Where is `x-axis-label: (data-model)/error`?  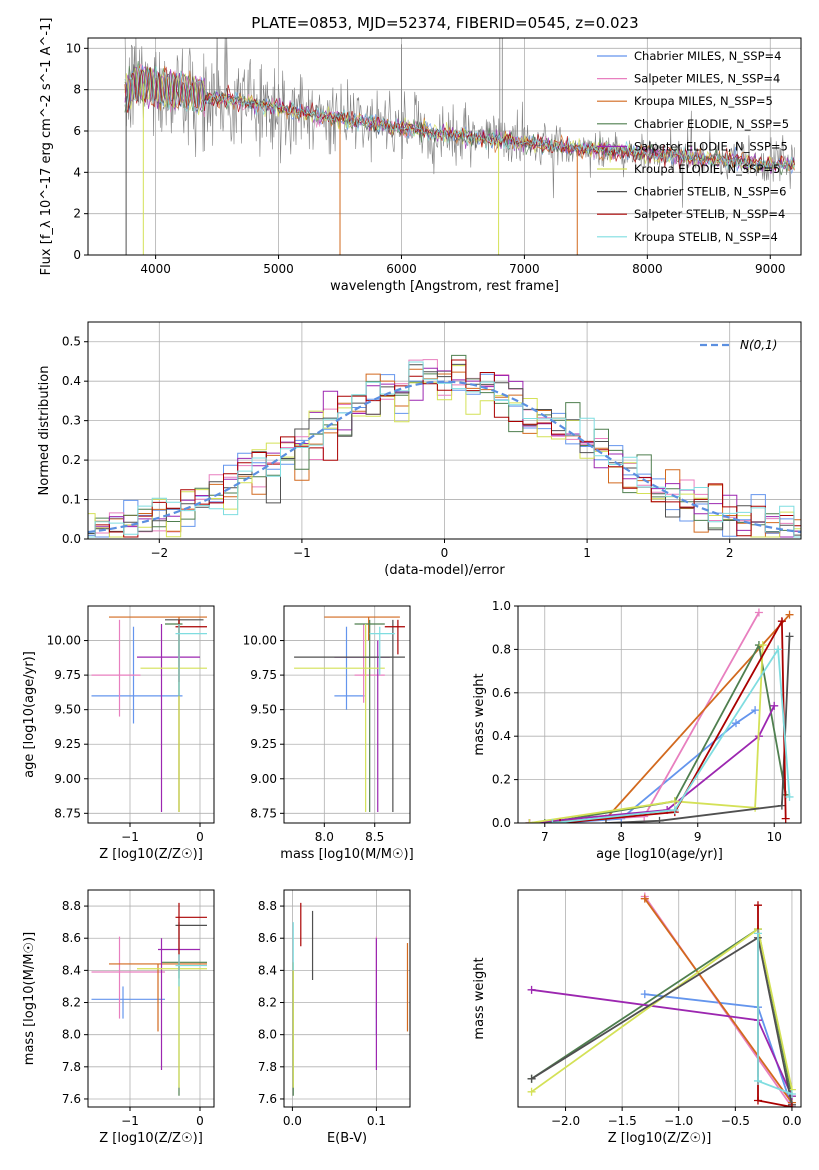
x-axis-label: (data-model)/error is located at coordinates (444, 570).